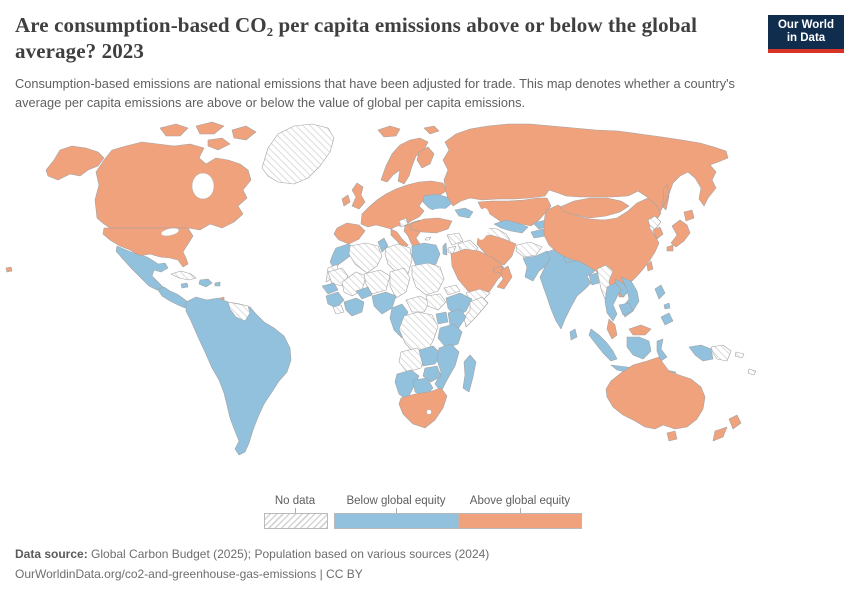  What do you see at coordinates (650, 266) in the screenshot?
I see `country-taiwan` at bounding box center [650, 266].